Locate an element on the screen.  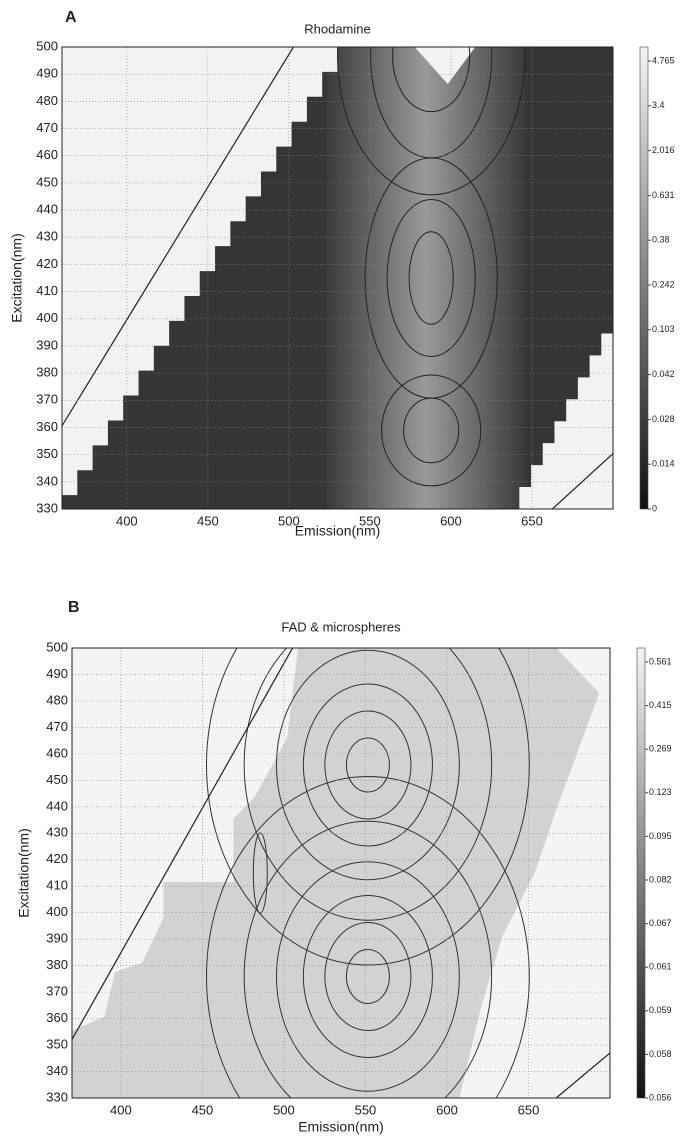
colorbar-tick-label: 0.269 is located at coordinates (660, 749).